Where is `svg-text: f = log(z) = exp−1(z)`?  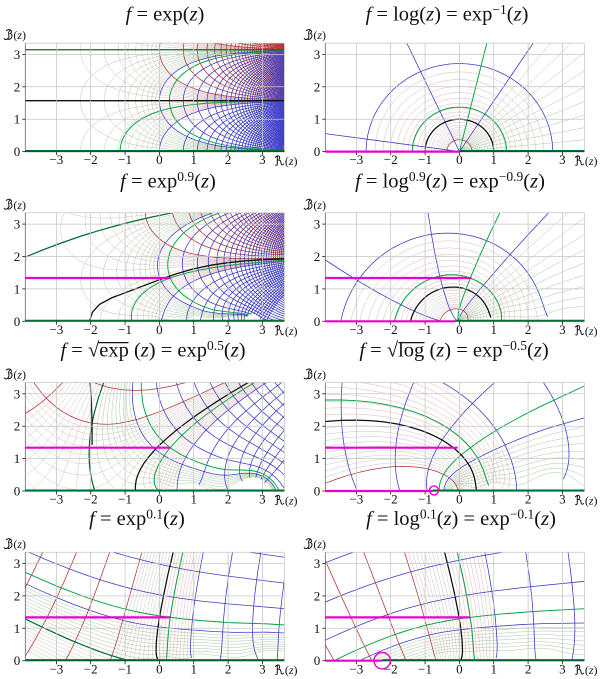 svg-text: f = log(z) = exp−1(z) is located at coordinates (447, 14).